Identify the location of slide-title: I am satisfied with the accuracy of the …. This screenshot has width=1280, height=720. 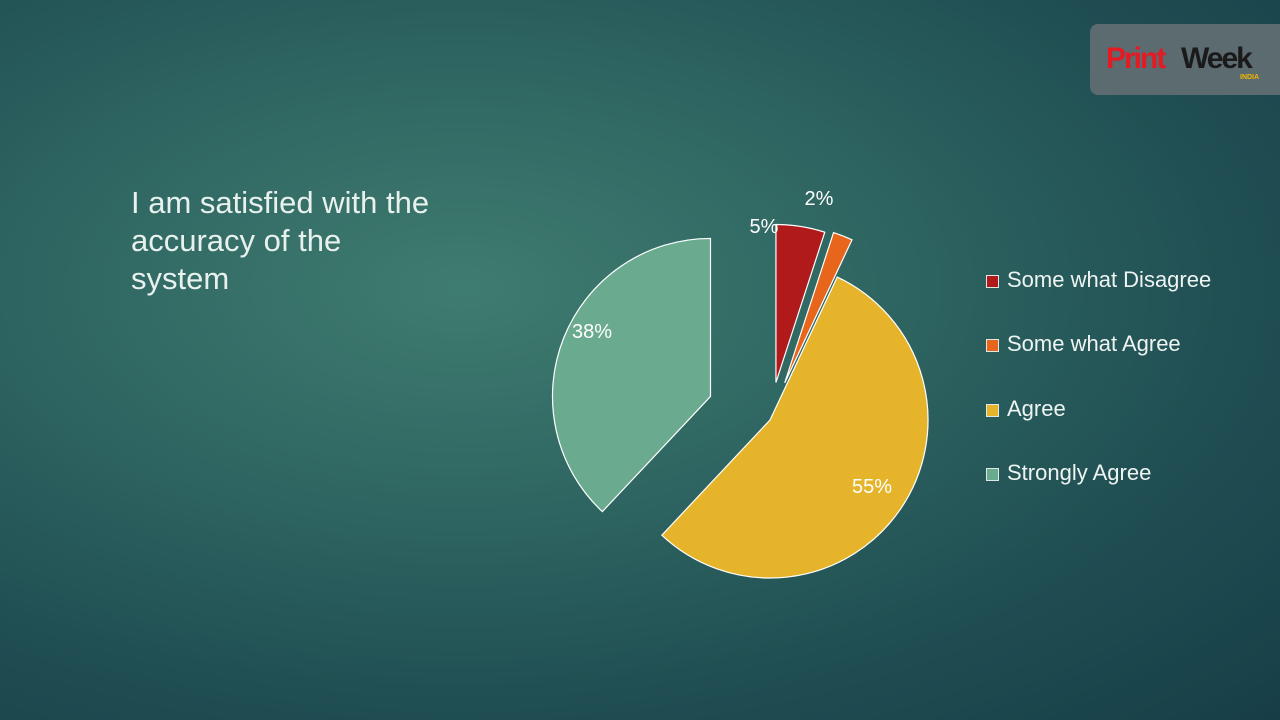
(280, 240).